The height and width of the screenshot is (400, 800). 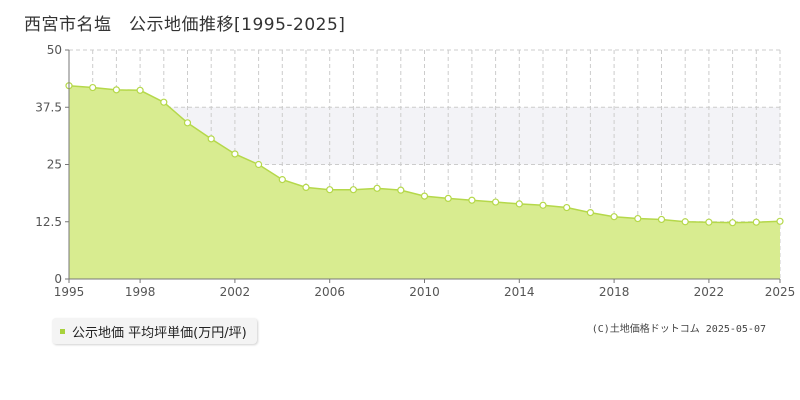 I want to click on x-tick-label: 1998, so click(x=140, y=292).